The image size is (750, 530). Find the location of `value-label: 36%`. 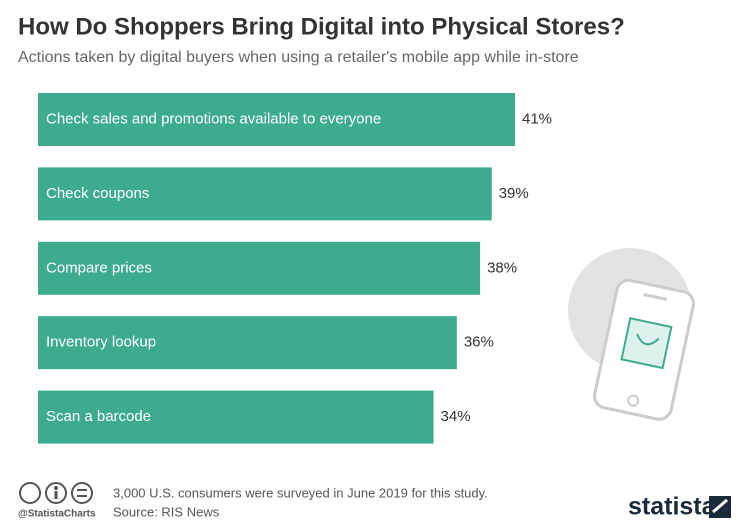

value-label: 36% is located at coordinates (479, 342).